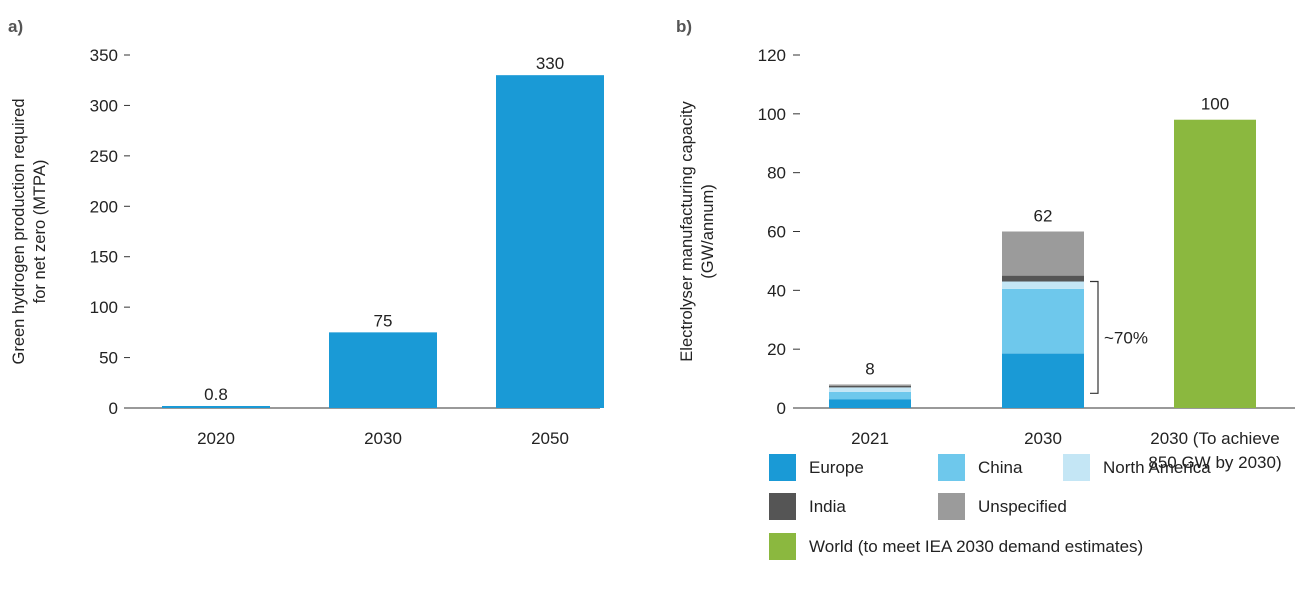 This screenshot has width=1311, height=591. I want to click on panel-a-x-tick-label: 2050, so click(550, 438).